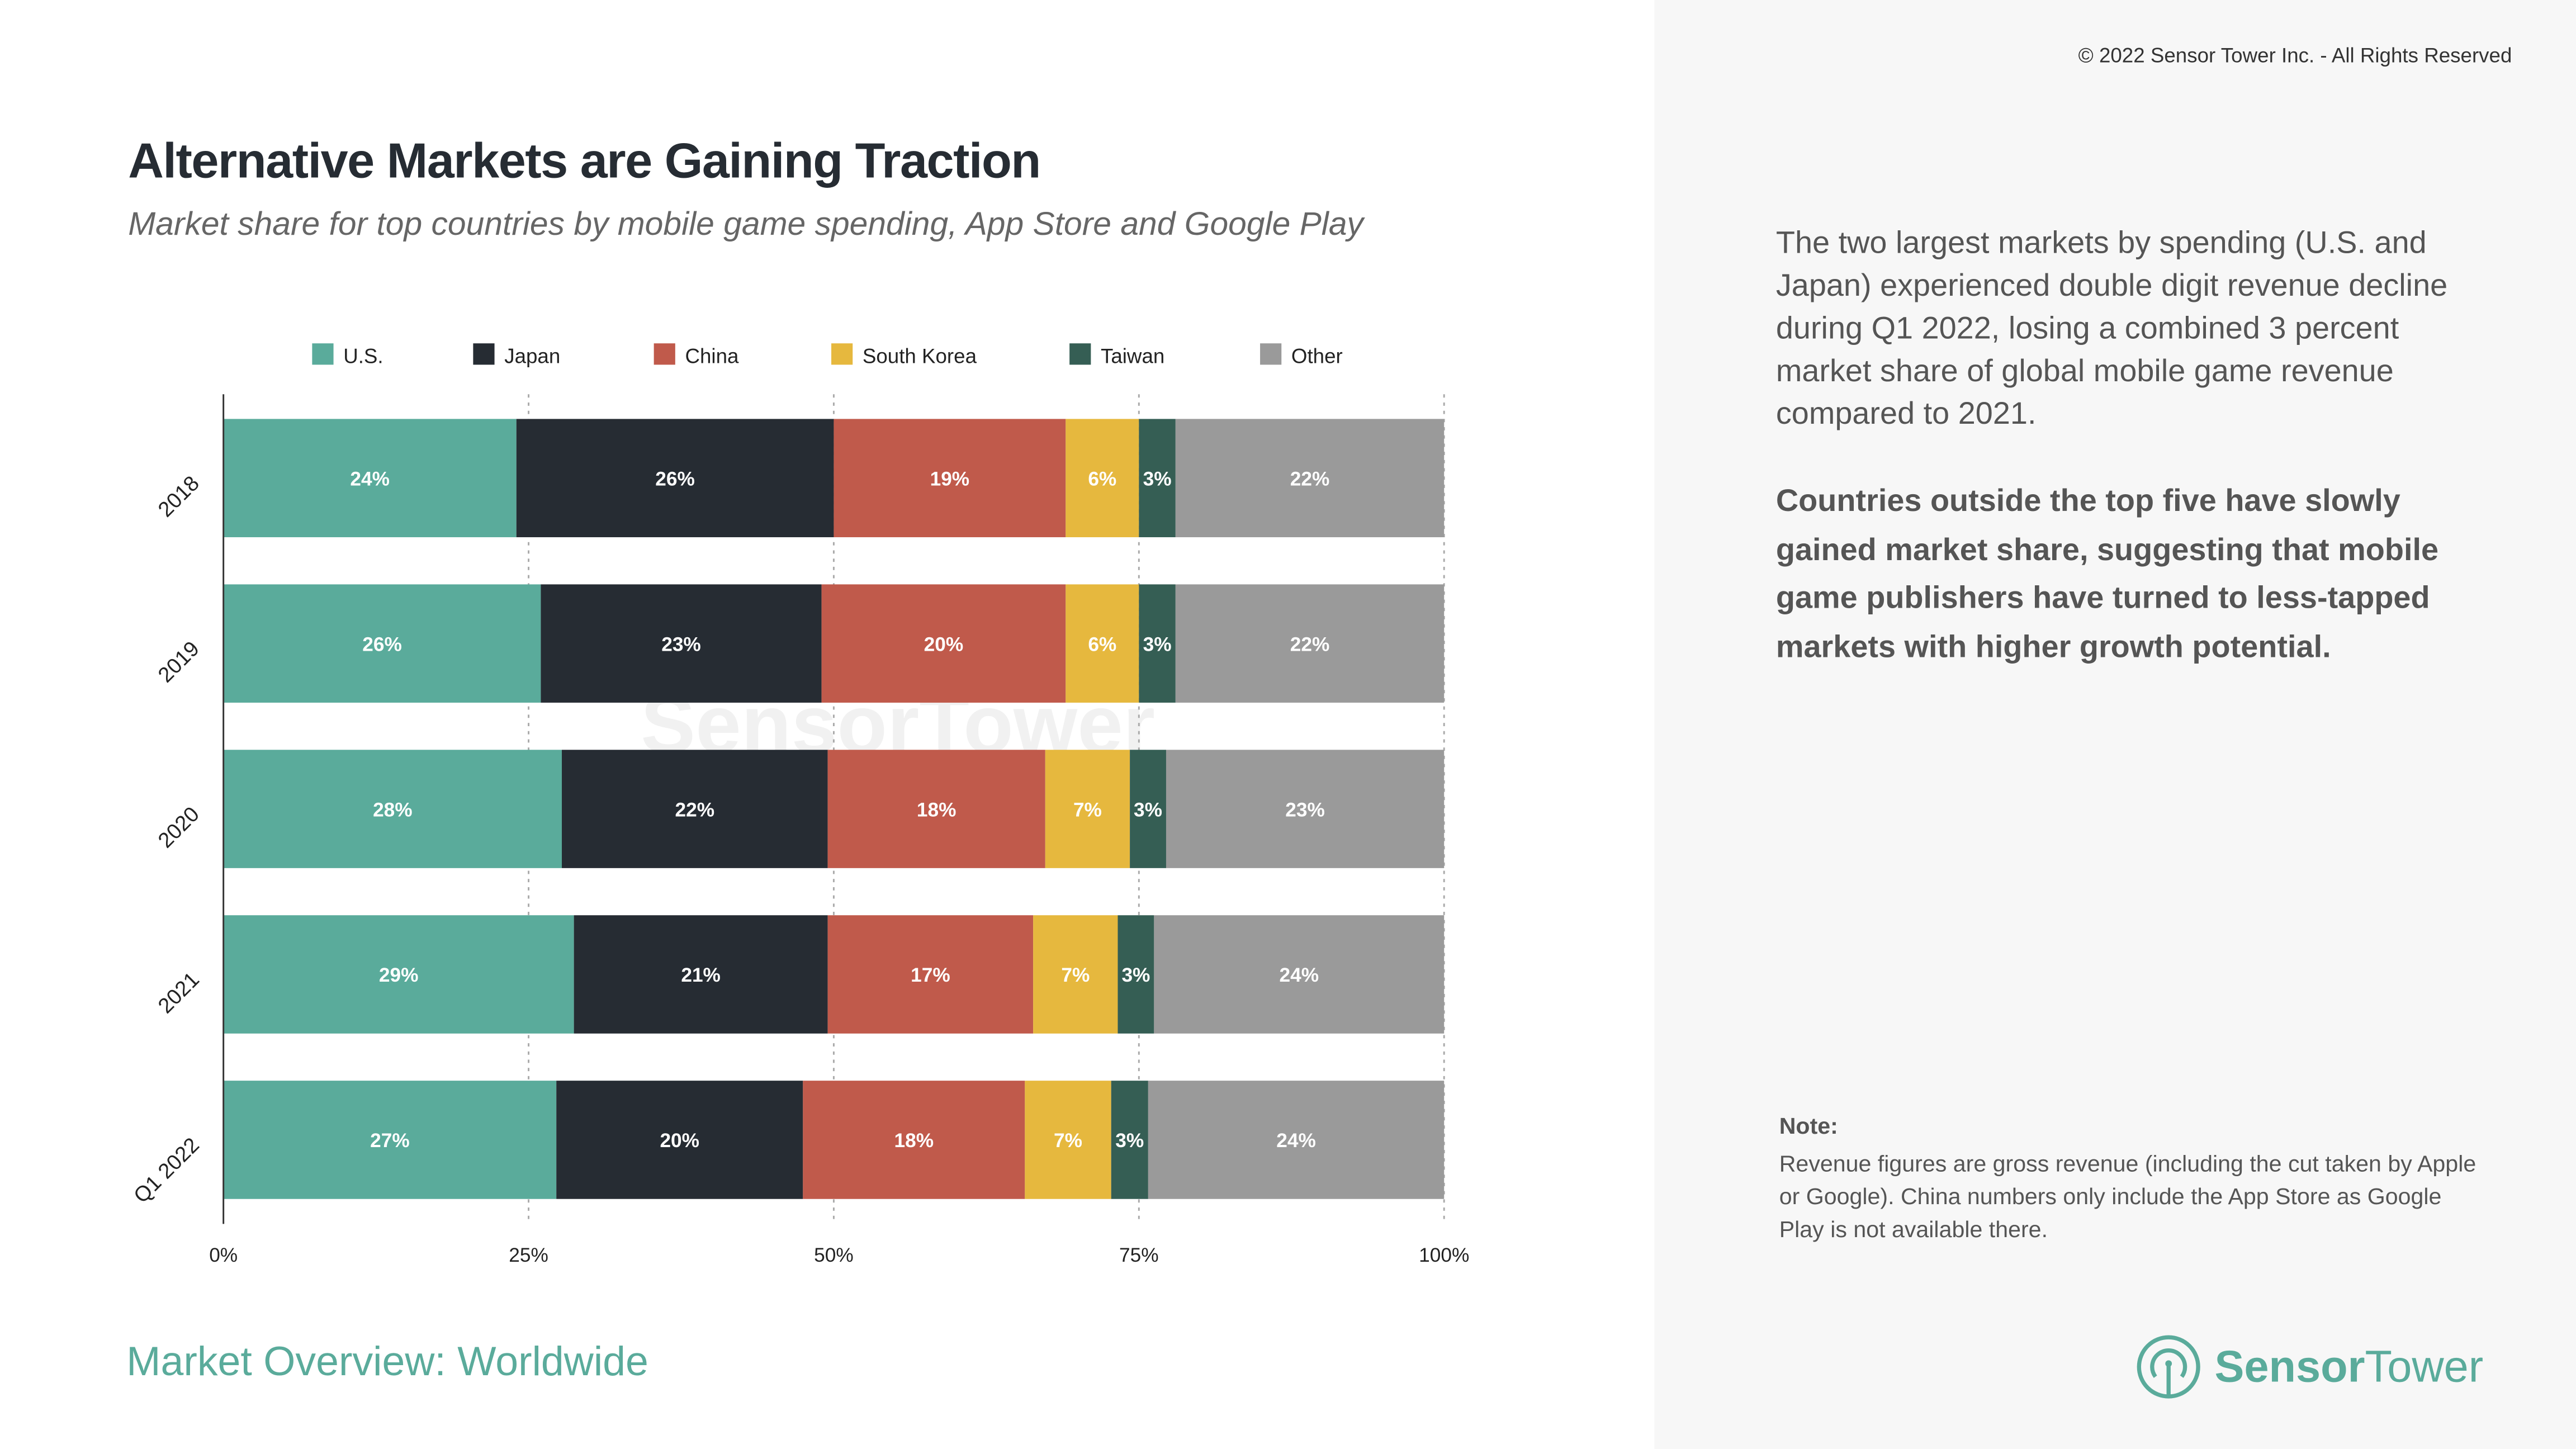  Describe the element at coordinates (1444, 1255) in the screenshot. I see `x-tick-label: 100%` at that location.